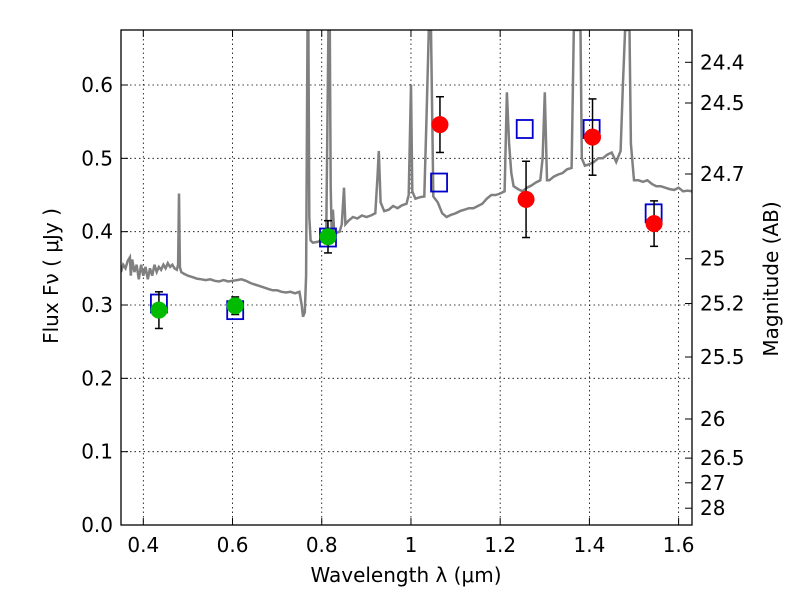 The height and width of the screenshot is (600, 800). Describe the element at coordinates (712, 419) in the screenshot. I see `y2-tick-label: 26` at that location.